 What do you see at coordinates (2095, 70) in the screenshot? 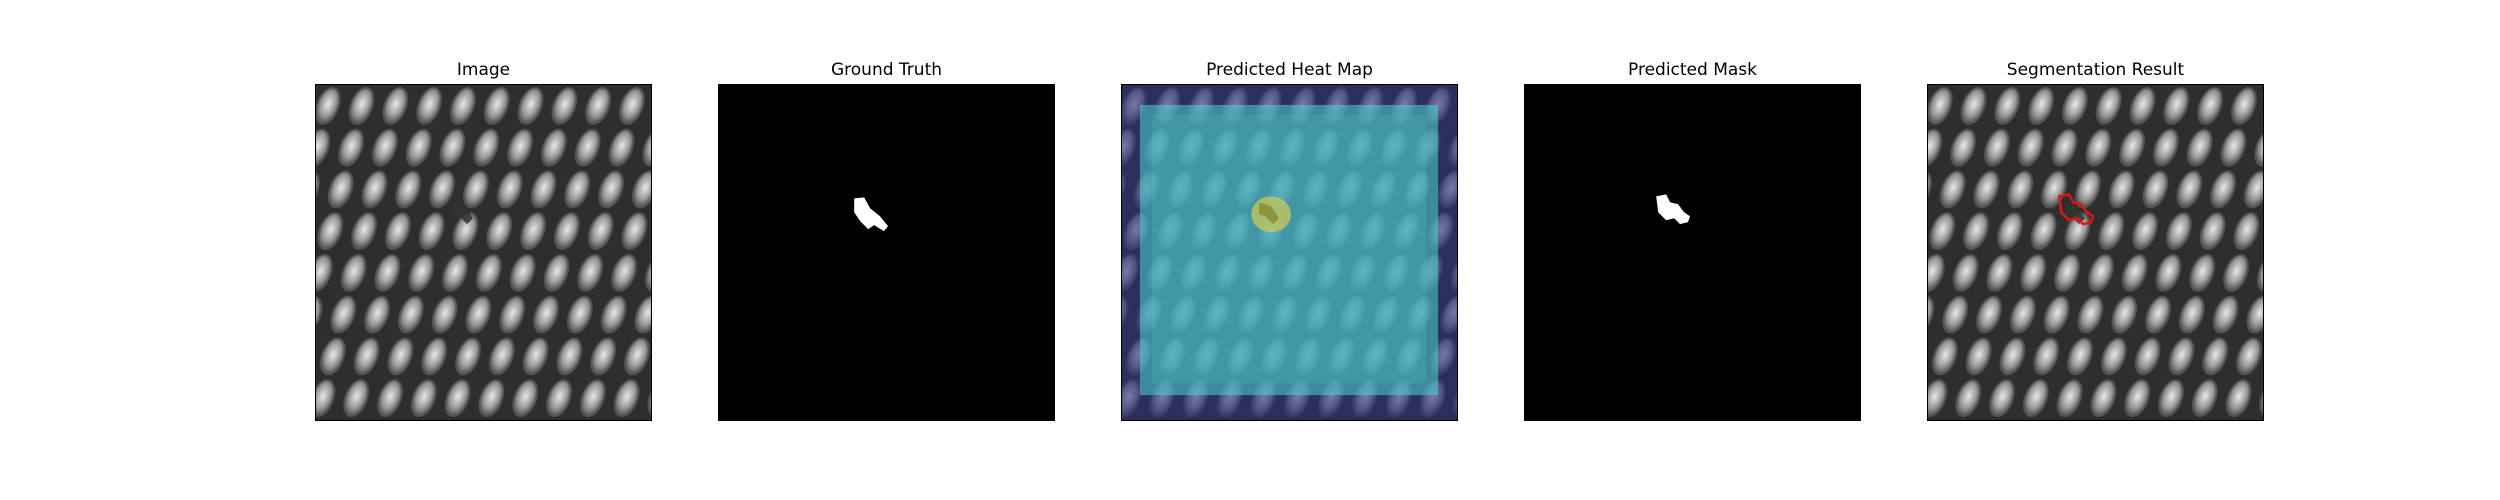
I see `panel-title: Segmentation Result` at bounding box center [2095, 70].